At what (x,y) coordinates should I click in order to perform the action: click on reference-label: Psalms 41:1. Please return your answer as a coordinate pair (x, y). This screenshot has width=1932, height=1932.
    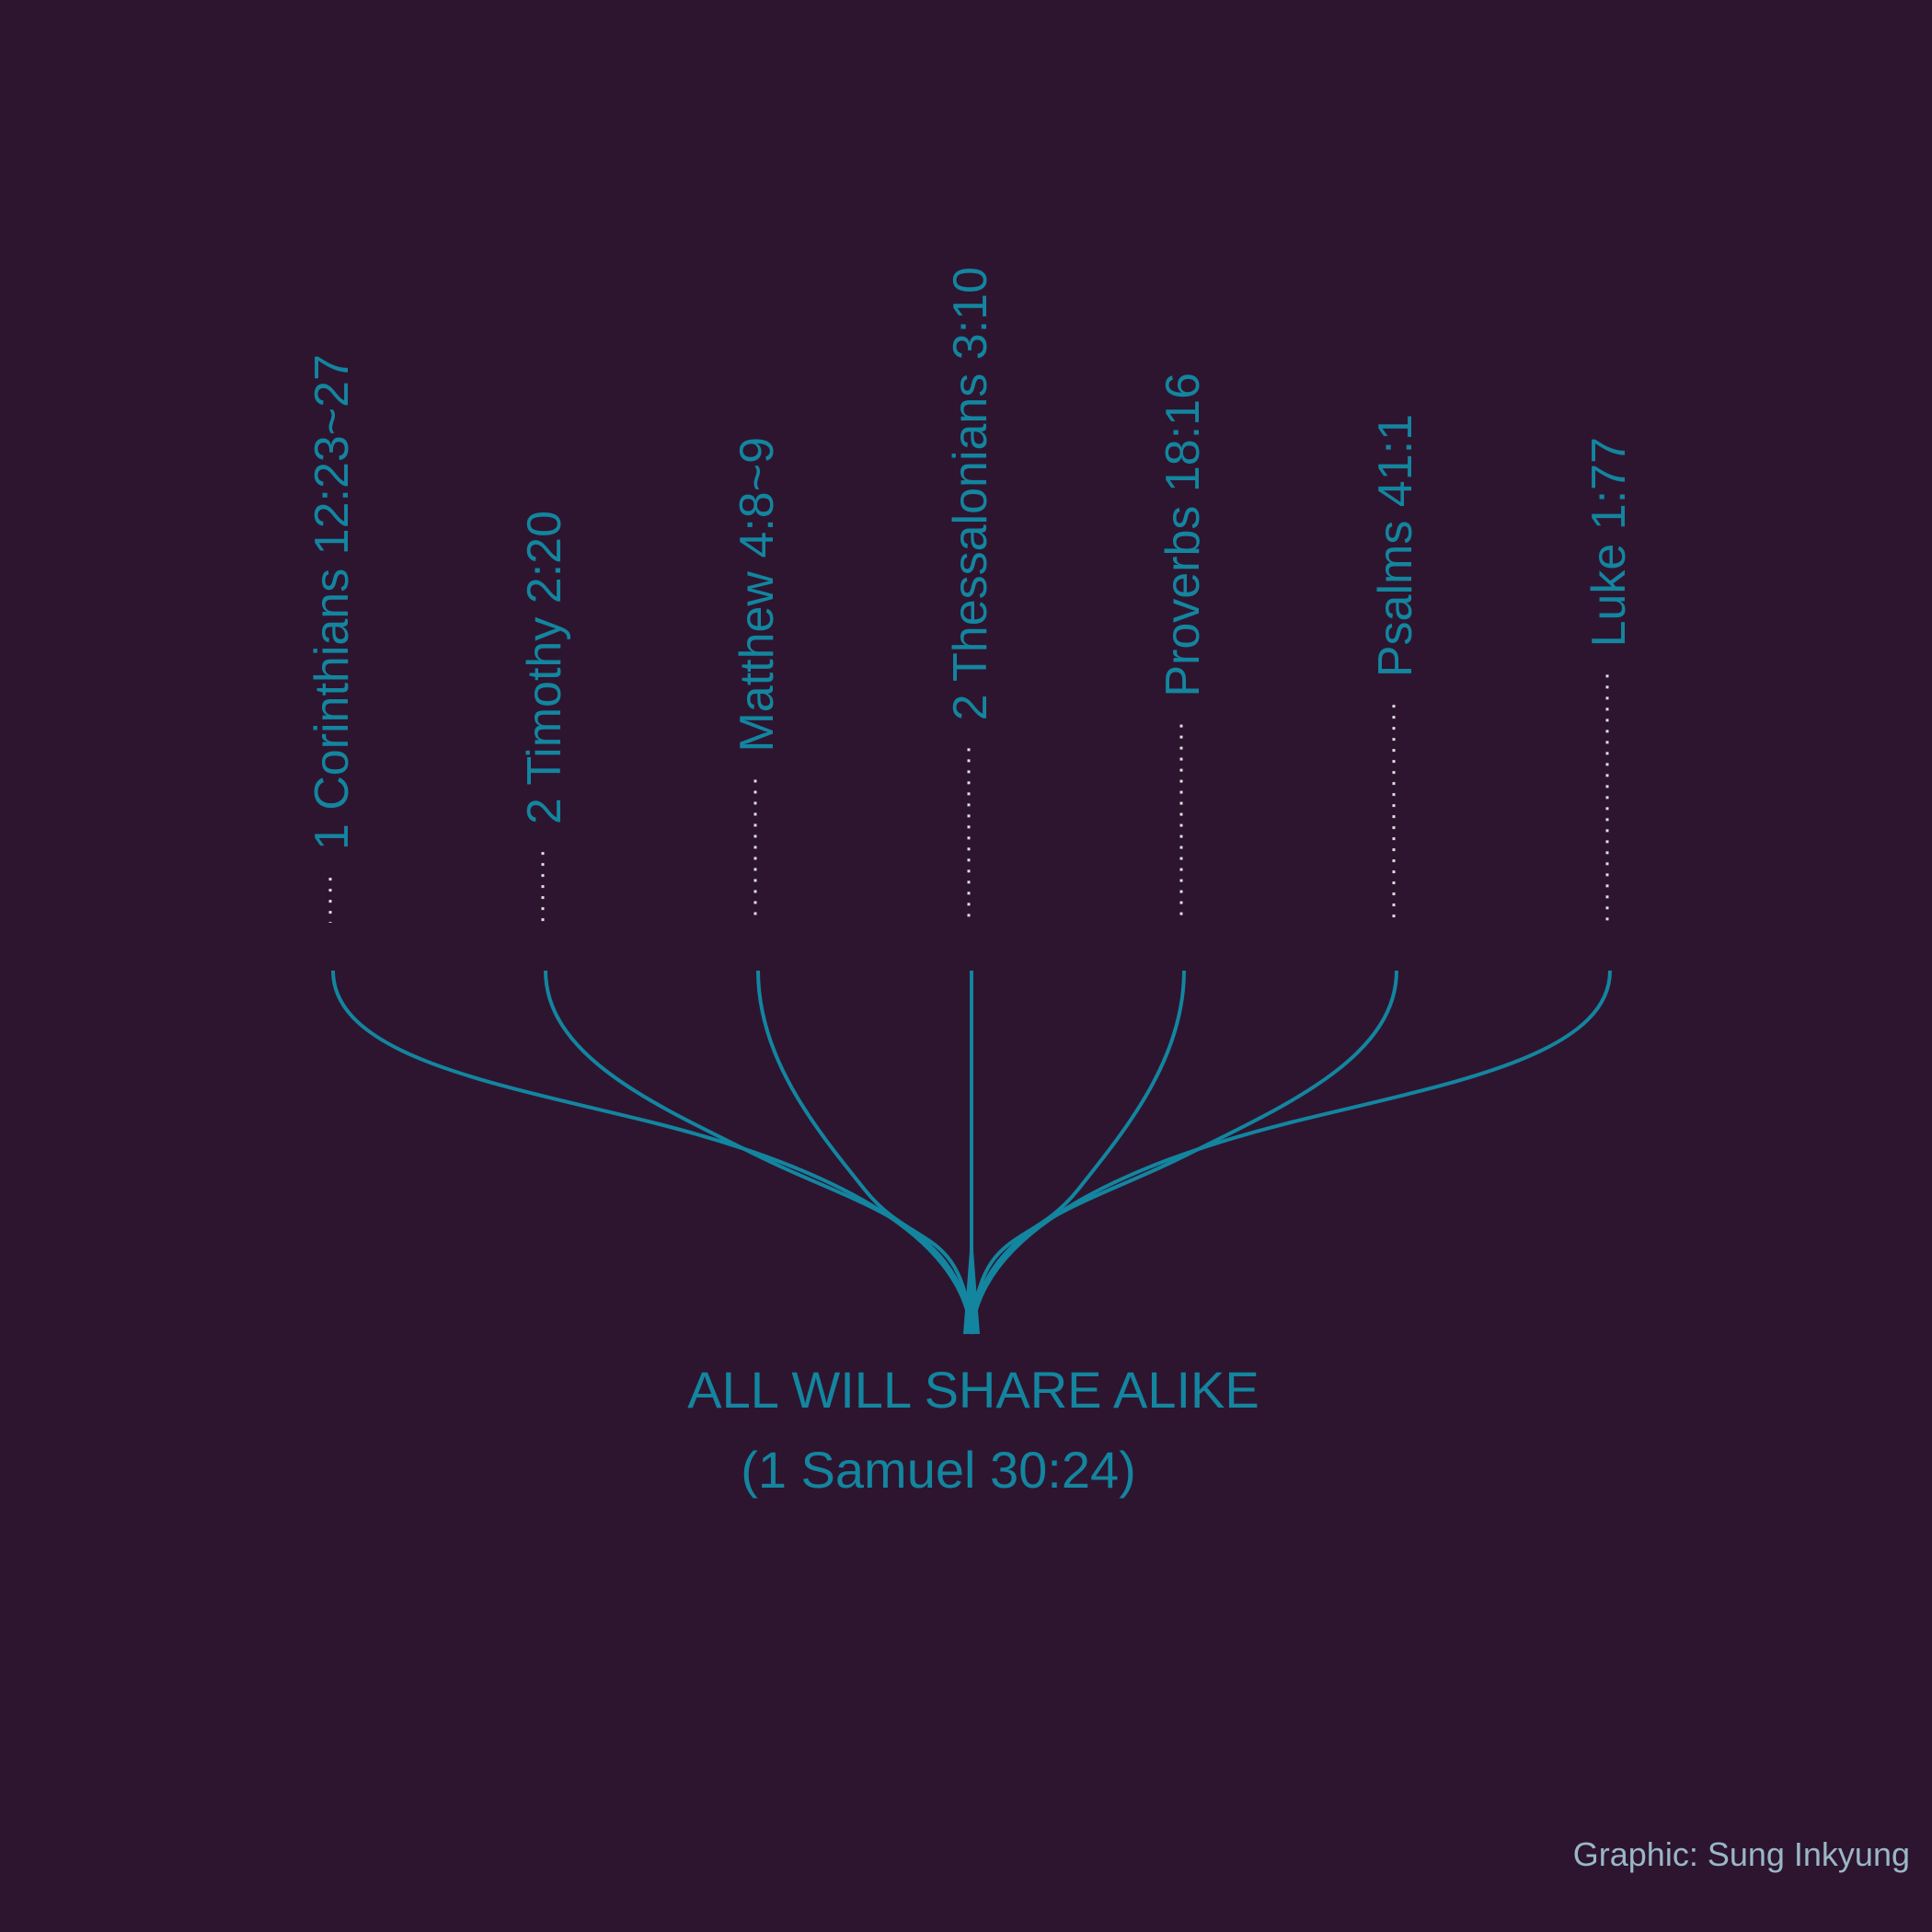
    Looking at the image, I should click on (1395, 545).